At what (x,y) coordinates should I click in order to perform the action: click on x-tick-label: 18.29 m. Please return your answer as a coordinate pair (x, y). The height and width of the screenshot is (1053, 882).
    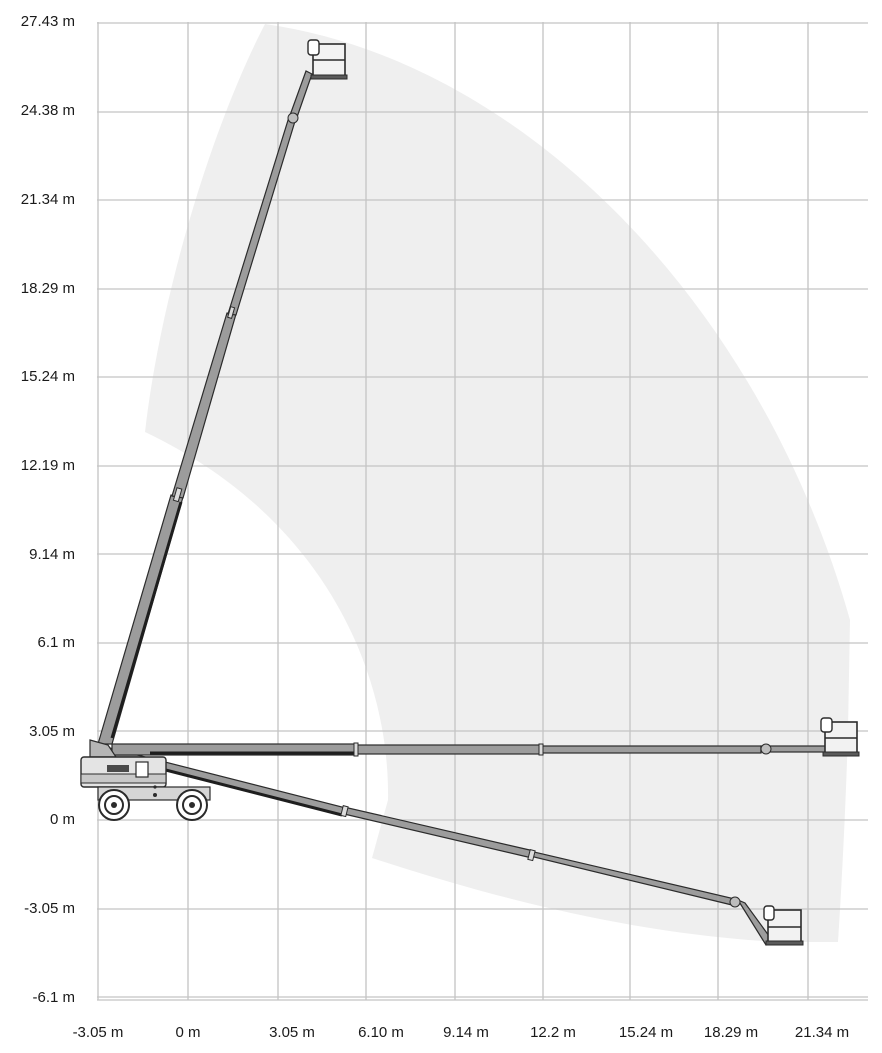
    Looking at the image, I should click on (731, 1032).